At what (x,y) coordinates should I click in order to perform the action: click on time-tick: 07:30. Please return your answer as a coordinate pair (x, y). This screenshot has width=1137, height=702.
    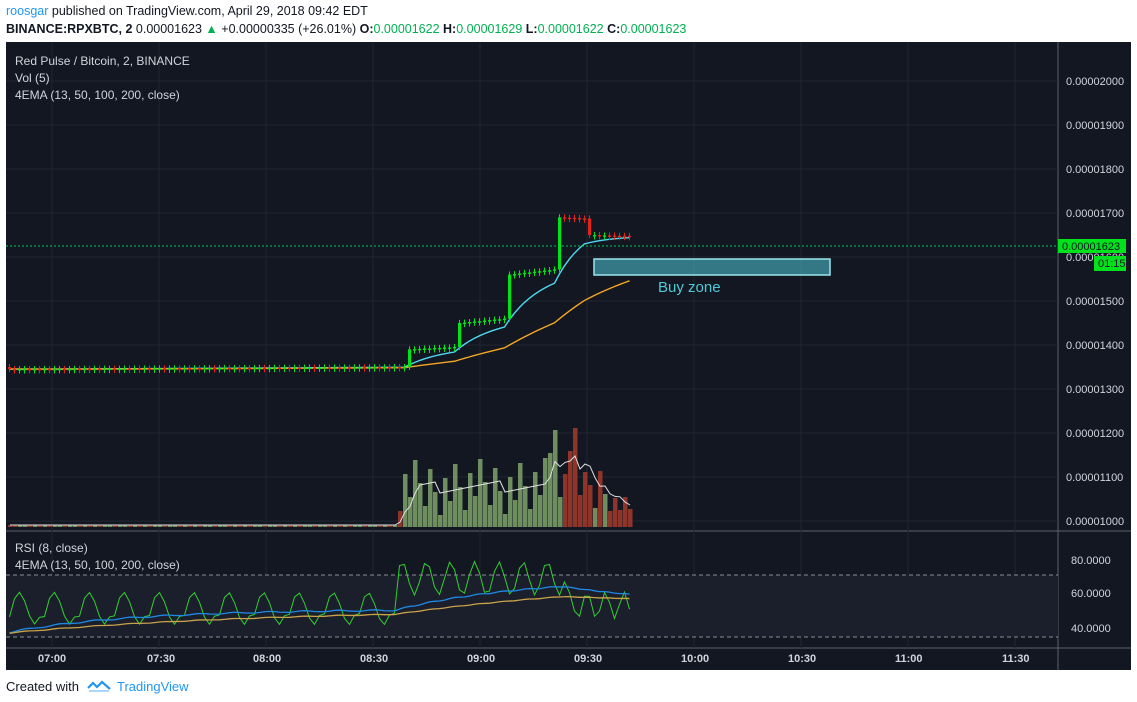
    Looking at the image, I should click on (161, 659).